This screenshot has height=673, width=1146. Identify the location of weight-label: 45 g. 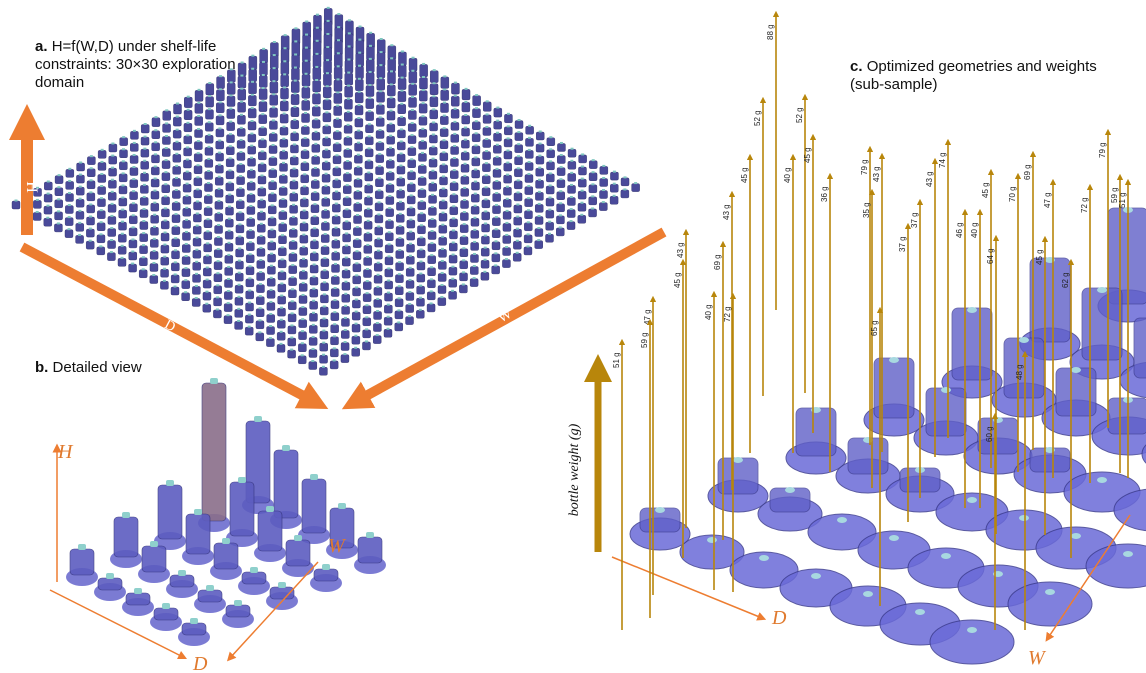
(1039, 257).